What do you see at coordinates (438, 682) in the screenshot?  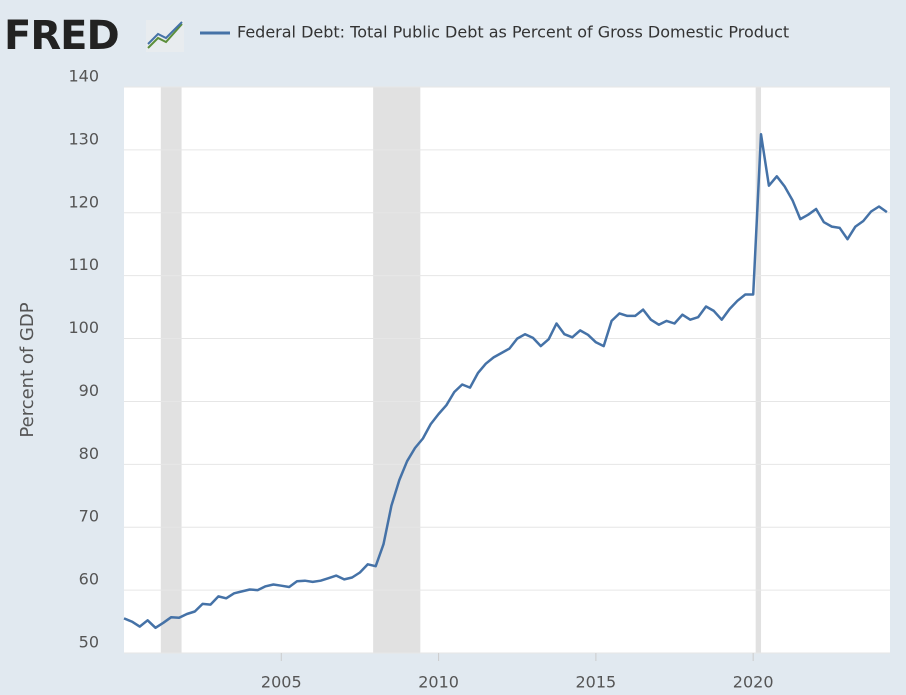 I see `x-tick-label: 2010` at bounding box center [438, 682].